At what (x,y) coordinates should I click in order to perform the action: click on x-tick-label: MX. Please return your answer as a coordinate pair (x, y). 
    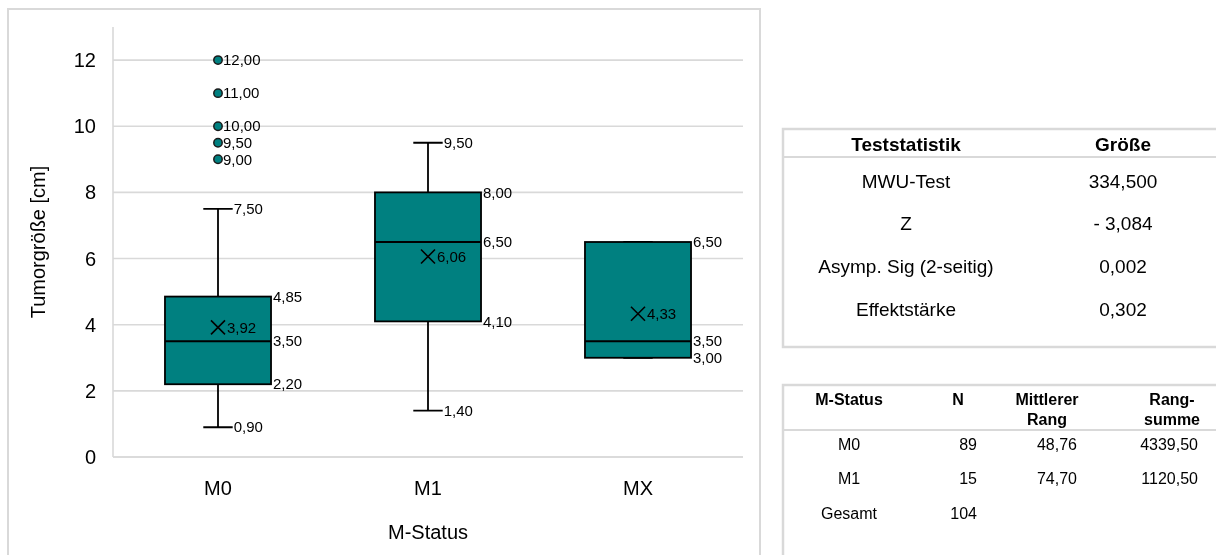
    Looking at the image, I should click on (638, 488).